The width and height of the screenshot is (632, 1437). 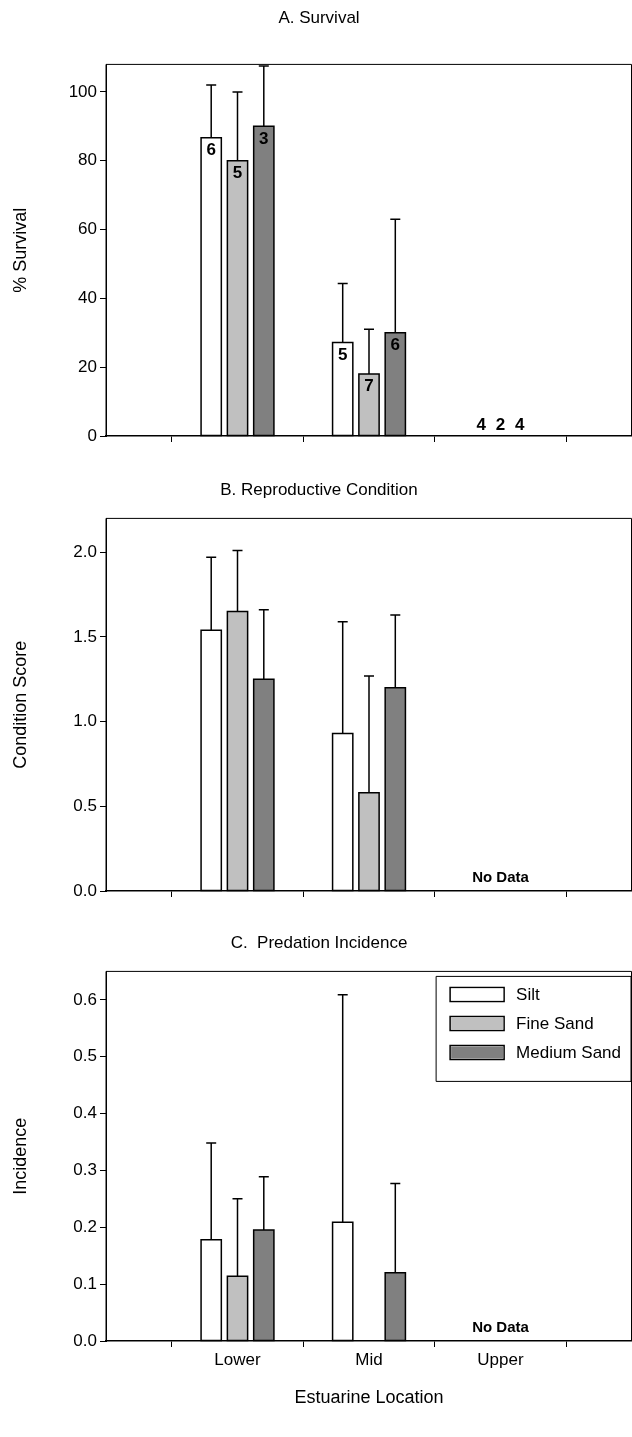 I want to click on y-tick-label: 20, so click(x=87, y=366).